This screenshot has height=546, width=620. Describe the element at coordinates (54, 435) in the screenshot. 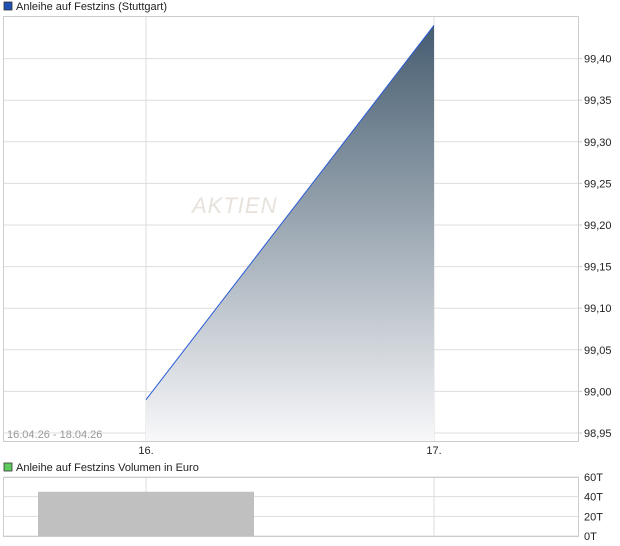

I see `date-range: 16.04.26 - 18.04.26` at that location.